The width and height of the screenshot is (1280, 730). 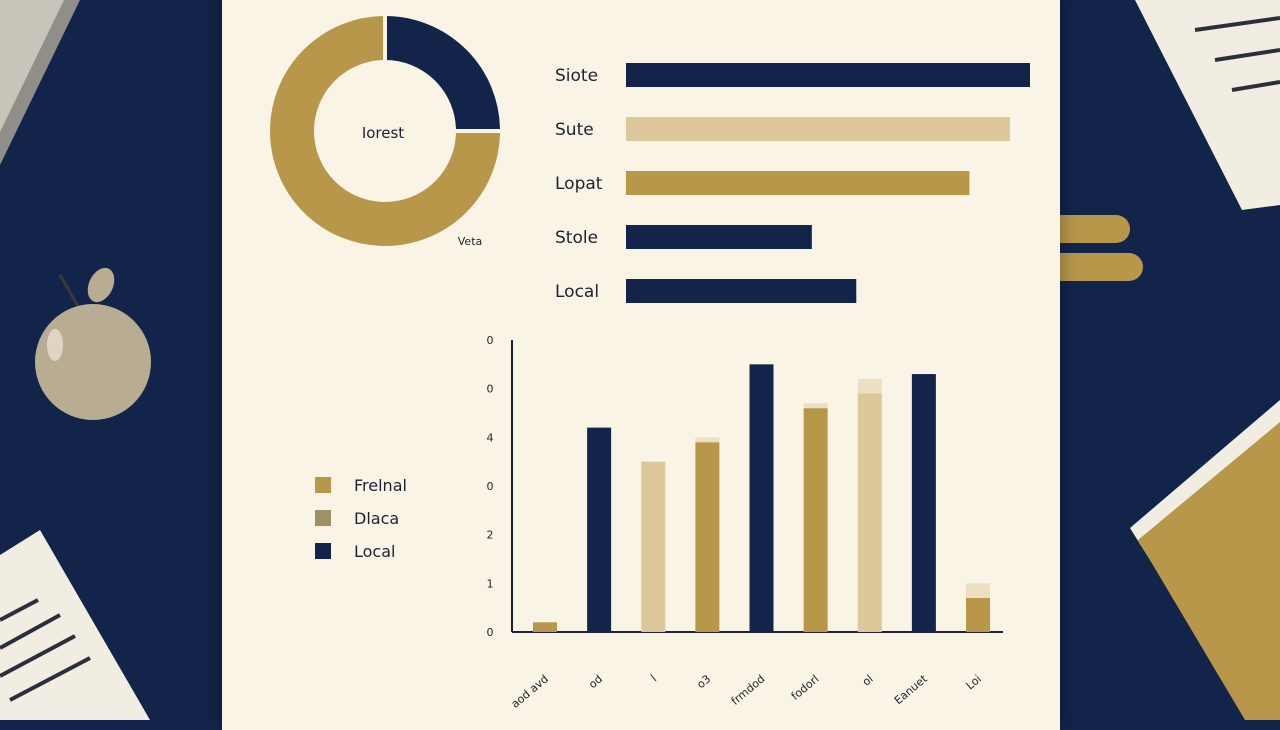 What do you see at coordinates (40, 82) in the screenshot?
I see `notebook-icon` at bounding box center [40, 82].